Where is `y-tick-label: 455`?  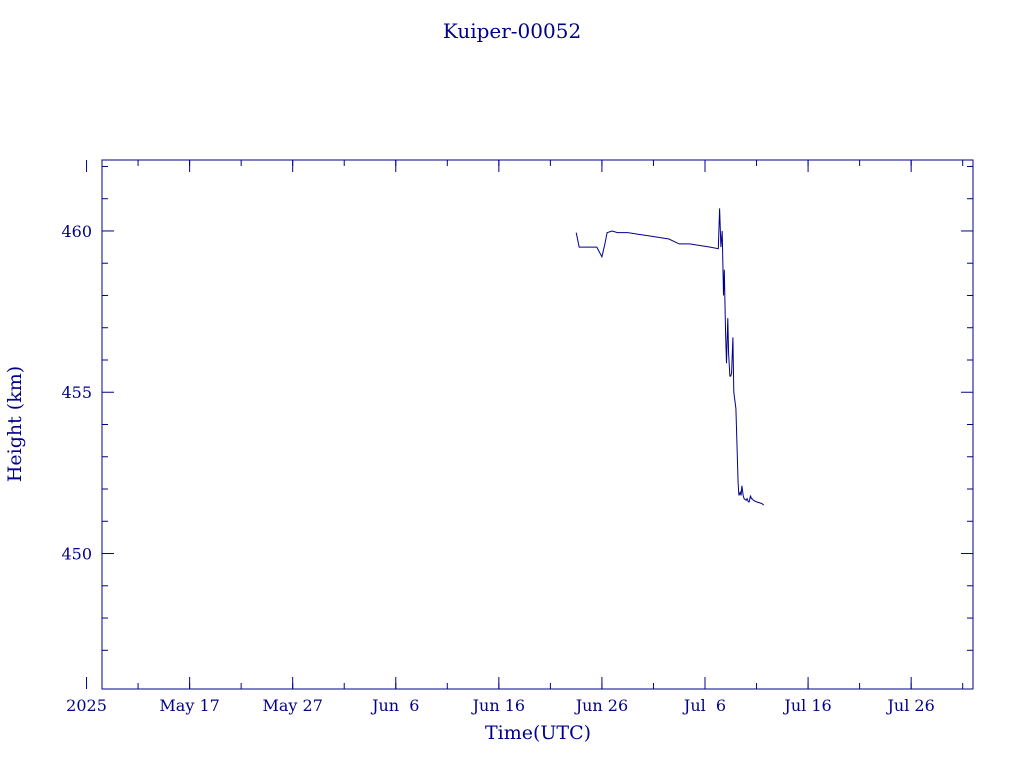
y-tick-label: 455 is located at coordinates (76, 392).